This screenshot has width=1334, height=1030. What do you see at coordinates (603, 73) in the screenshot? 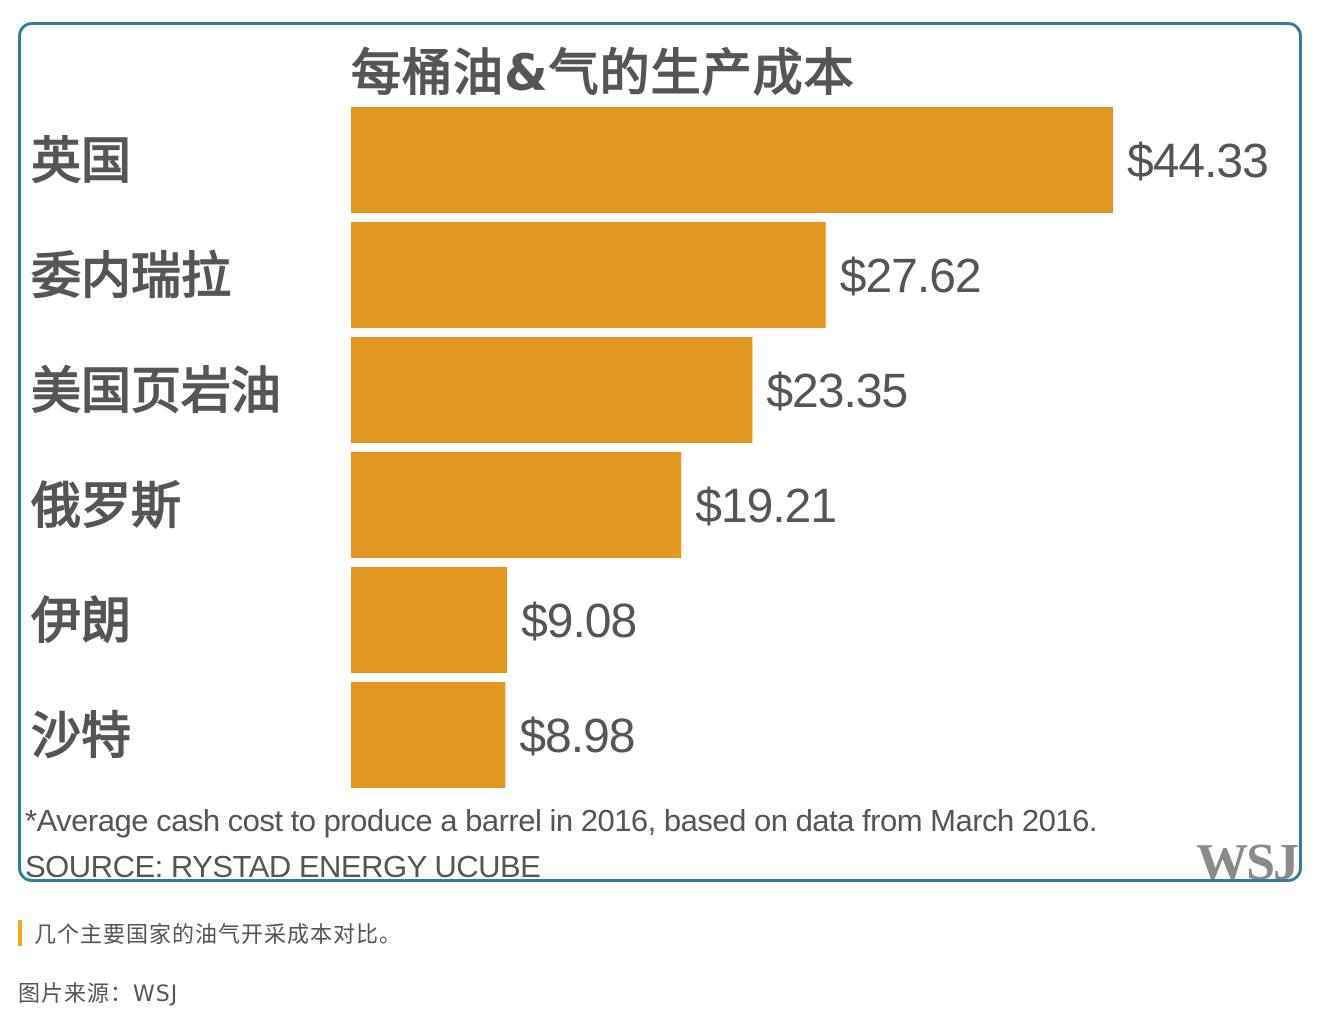
I see `chart-title: 每桶油&气的生产成本` at bounding box center [603, 73].